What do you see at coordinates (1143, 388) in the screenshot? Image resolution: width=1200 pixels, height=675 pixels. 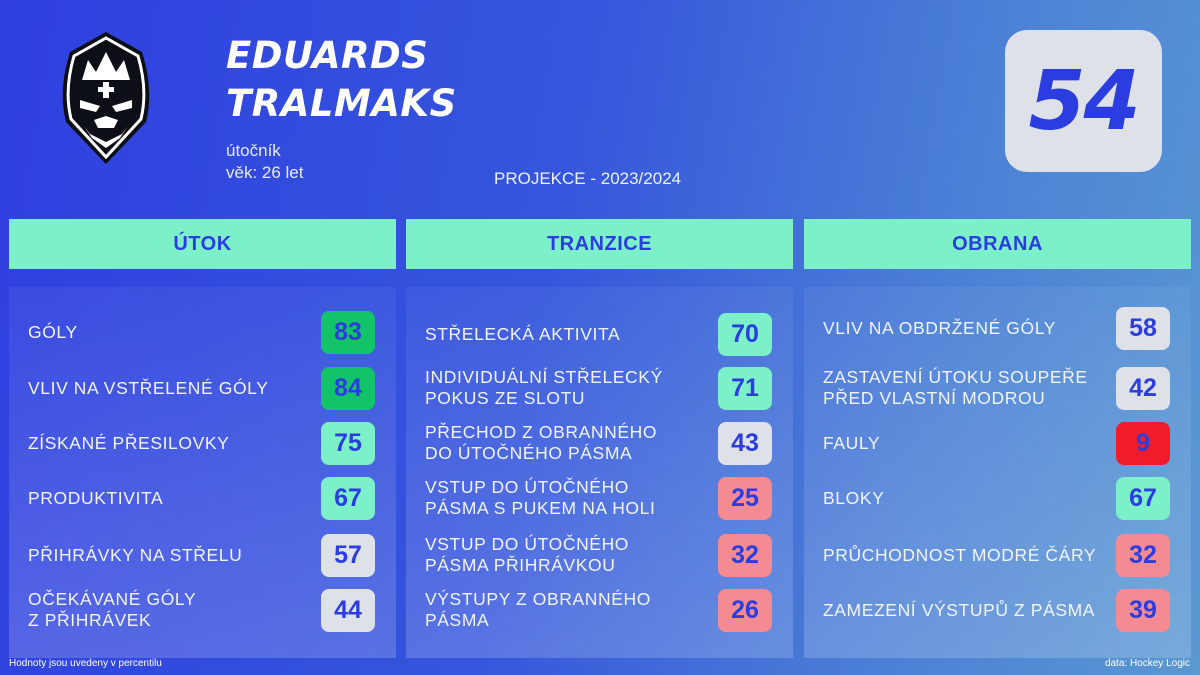 I see `metric-value: 42` at bounding box center [1143, 388].